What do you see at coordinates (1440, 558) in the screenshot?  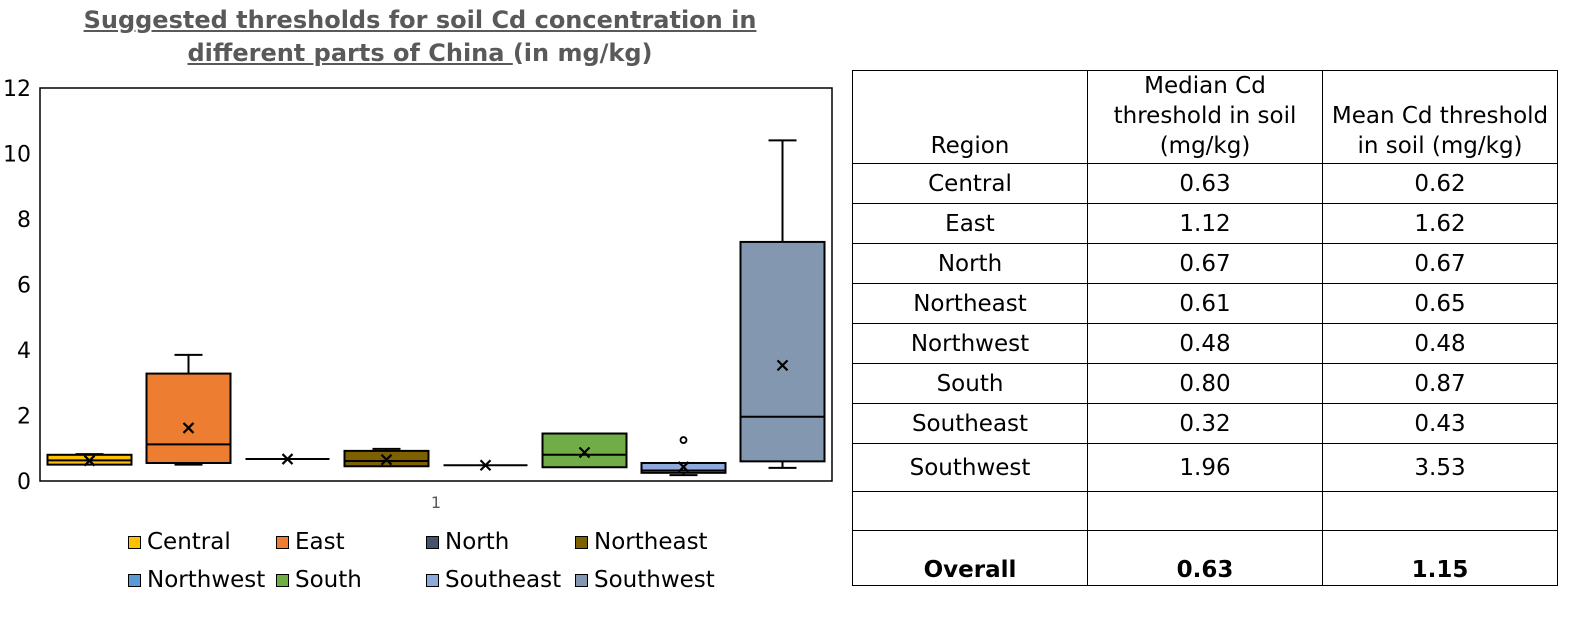 I see `table-cell-overall-mean: 1.15` at bounding box center [1440, 558].